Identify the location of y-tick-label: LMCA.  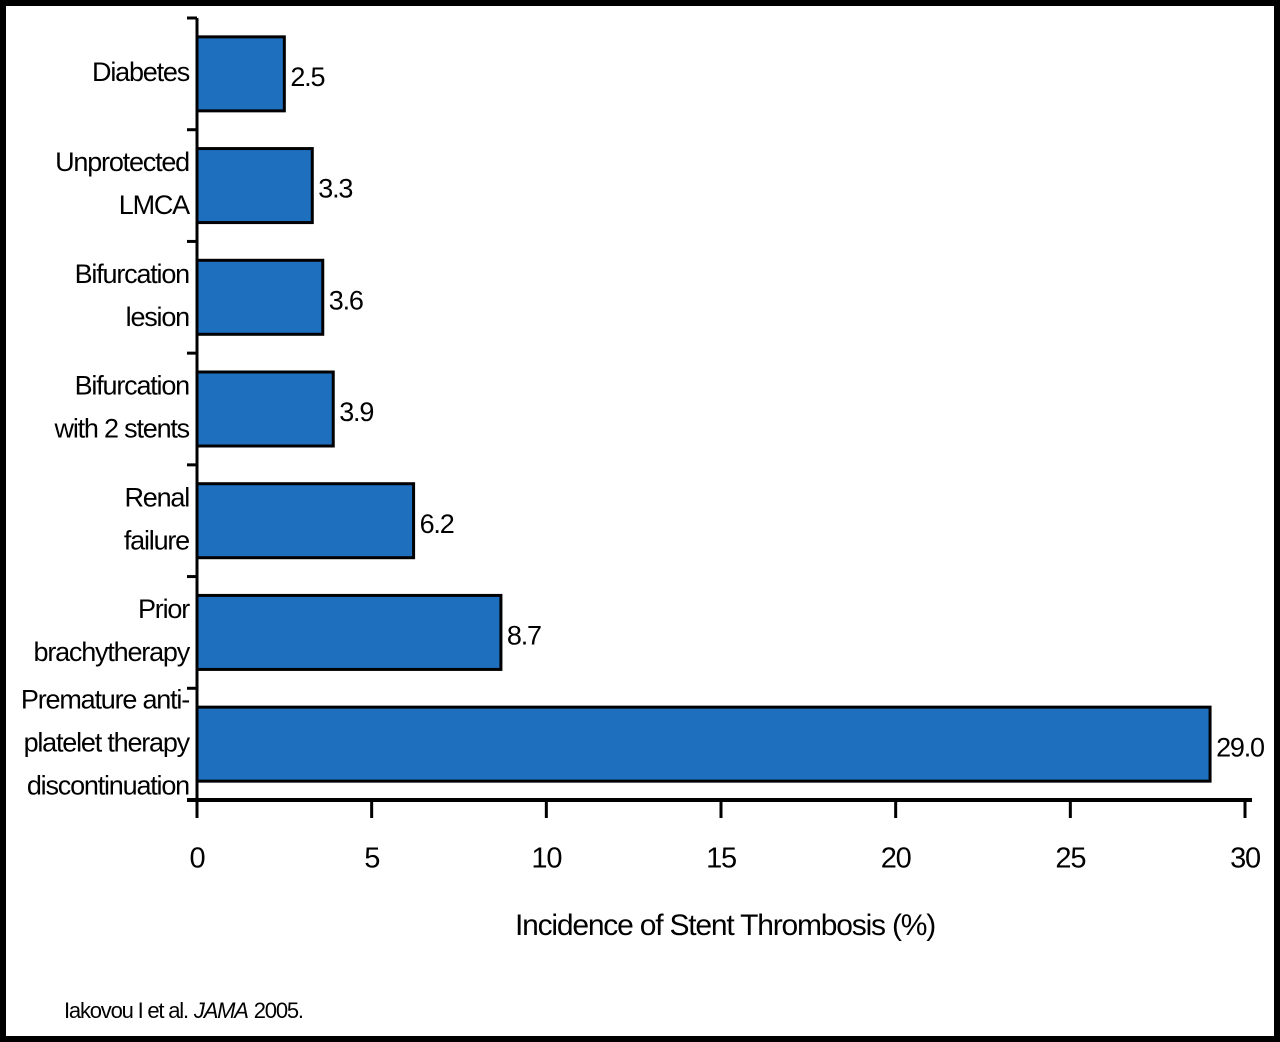
(154, 205).